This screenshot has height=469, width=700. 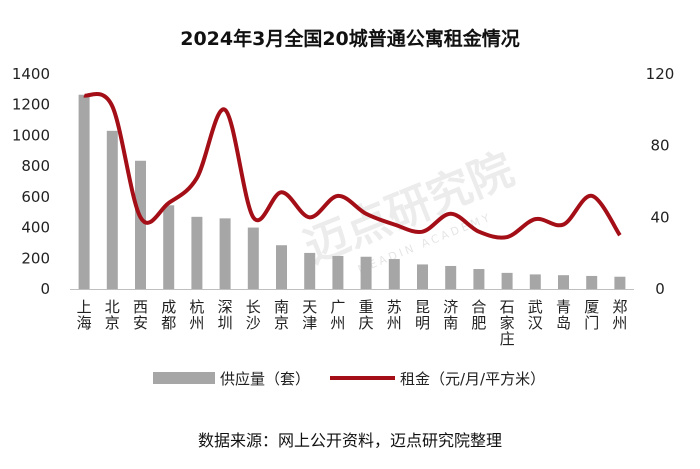 What do you see at coordinates (472, 379) in the screenshot?
I see `legend-label-line: 租金（元/月/平方米）` at bounding box center [472, 379].